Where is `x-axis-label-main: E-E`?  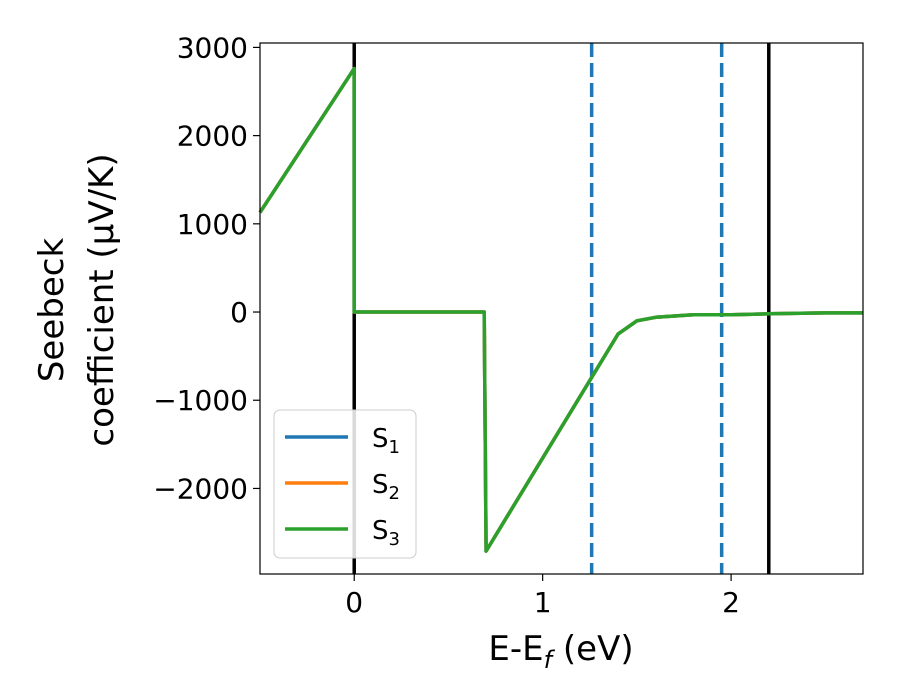
x-axis-label-main: E-E is located at coordinates (515, 649).